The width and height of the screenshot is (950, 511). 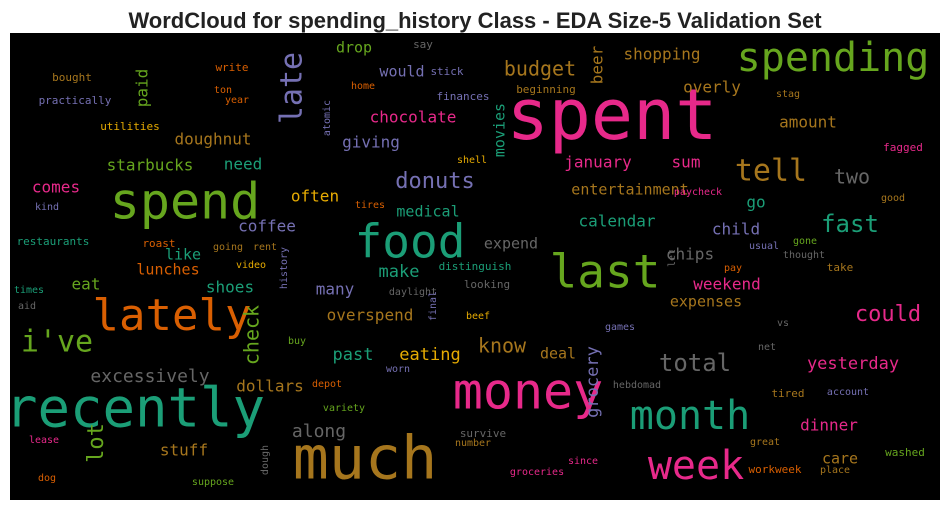 I want to click on word: beer, so click(x=597, y=64).